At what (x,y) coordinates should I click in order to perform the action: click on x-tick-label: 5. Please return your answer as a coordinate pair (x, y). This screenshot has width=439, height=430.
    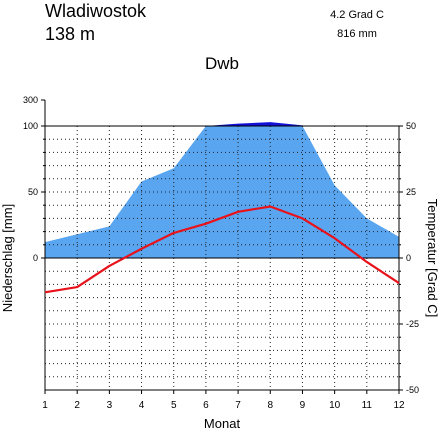
    Looking at the image, I should click on (174, 405).